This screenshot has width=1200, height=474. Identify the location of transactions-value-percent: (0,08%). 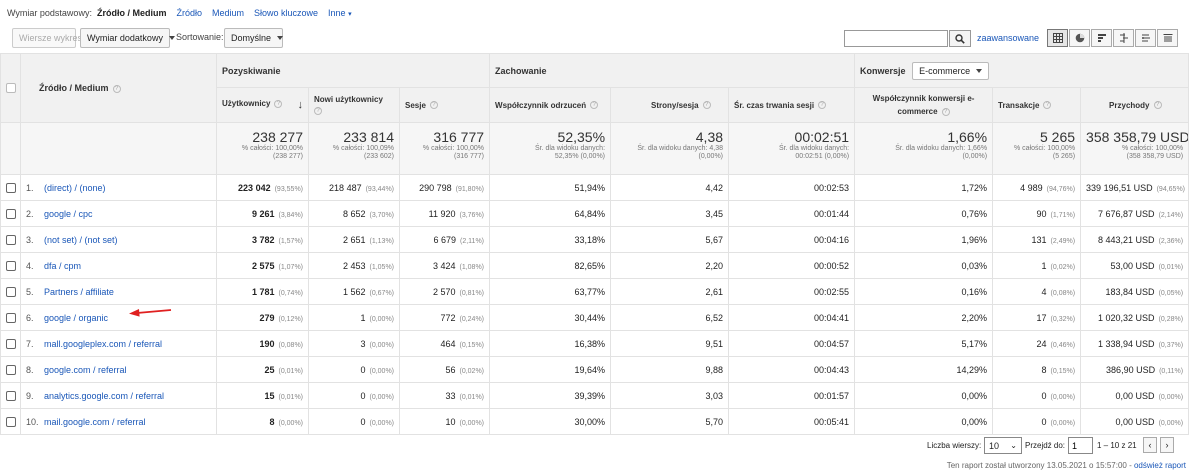
(1063, 293).